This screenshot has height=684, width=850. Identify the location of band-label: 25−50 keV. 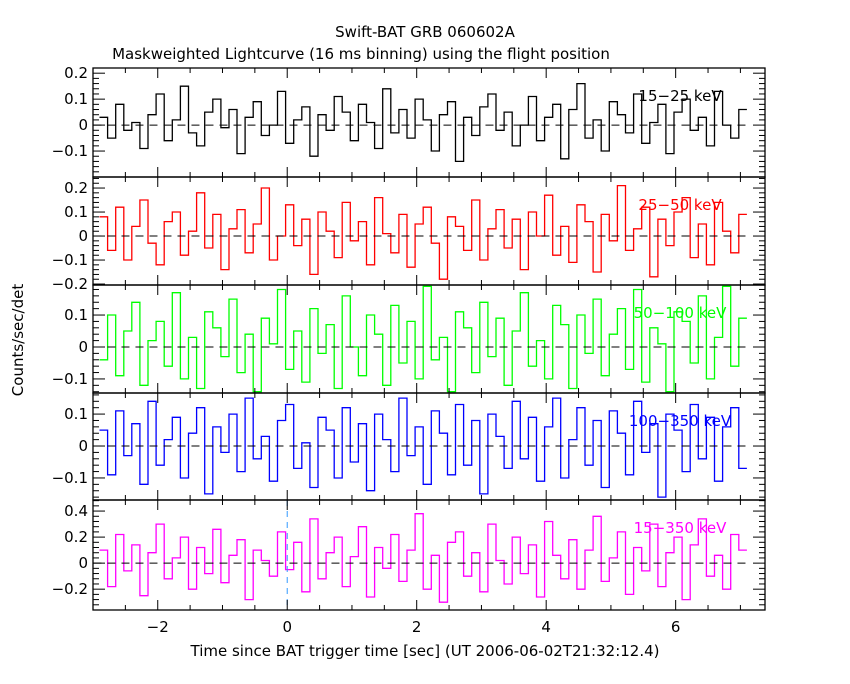
(680, 205).